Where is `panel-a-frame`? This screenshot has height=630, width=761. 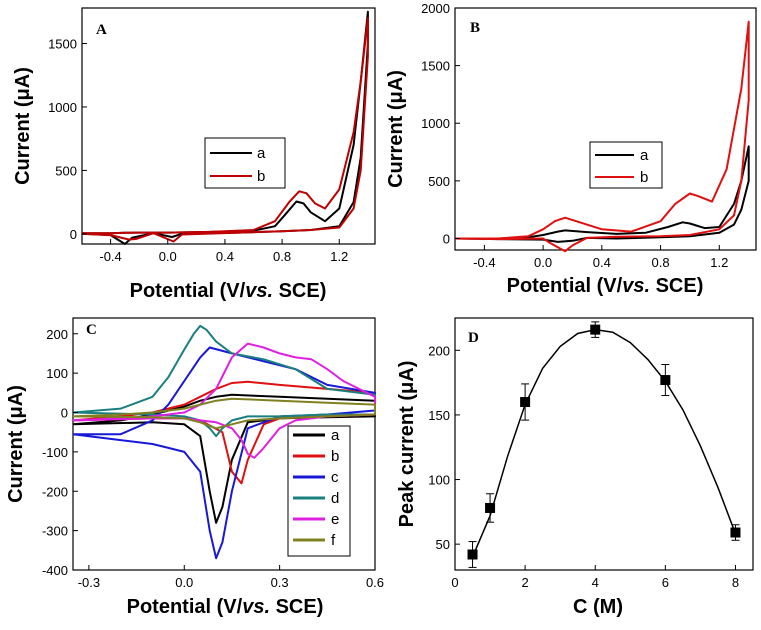
panel-a-frame is located at coordinates (228, 126).